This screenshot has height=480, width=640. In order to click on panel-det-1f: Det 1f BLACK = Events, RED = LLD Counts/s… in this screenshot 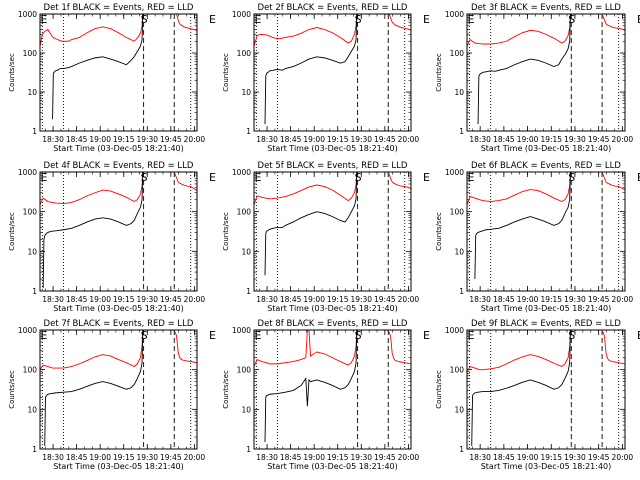, I will do `click(112, 78)`.